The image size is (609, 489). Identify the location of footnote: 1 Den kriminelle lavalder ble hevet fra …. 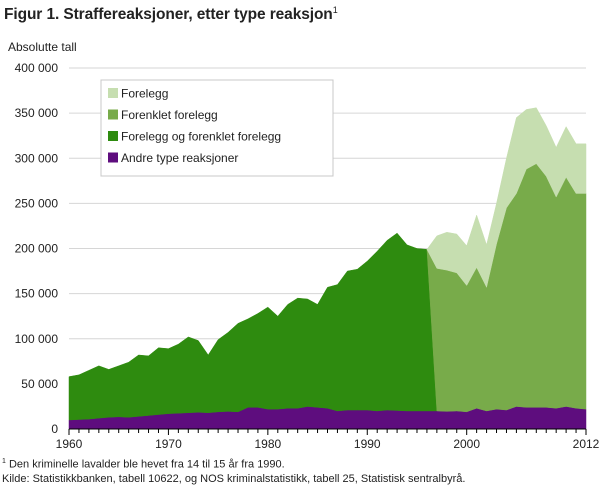
(143, 464).